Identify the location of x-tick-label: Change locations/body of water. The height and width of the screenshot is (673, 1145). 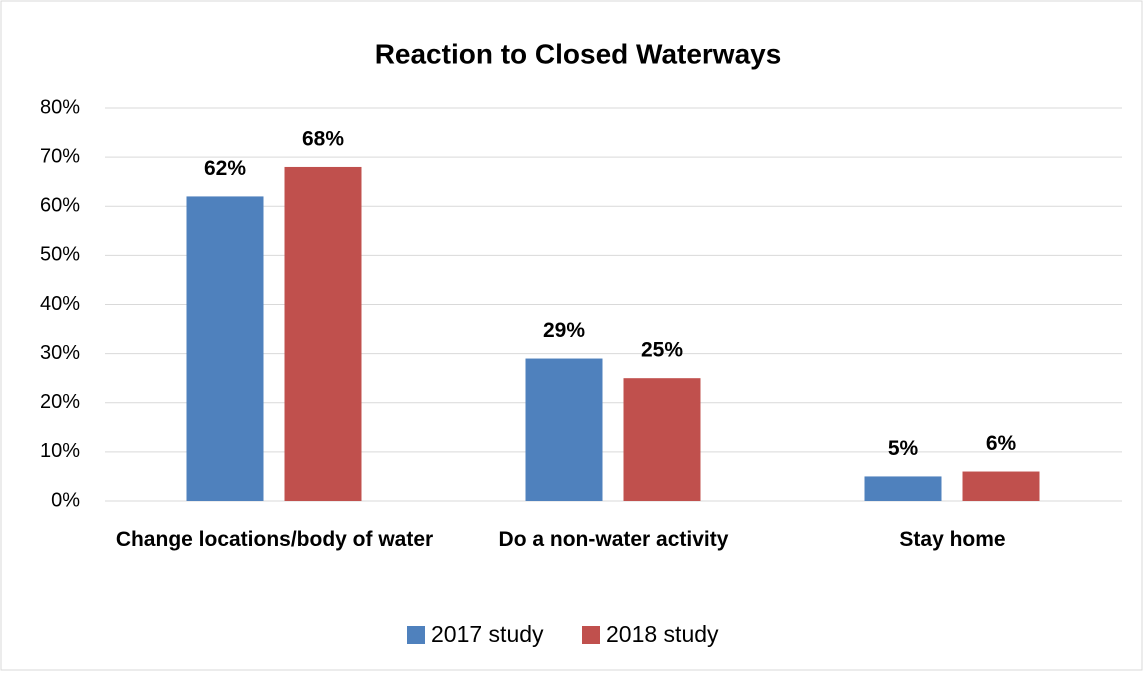
(274, 539).